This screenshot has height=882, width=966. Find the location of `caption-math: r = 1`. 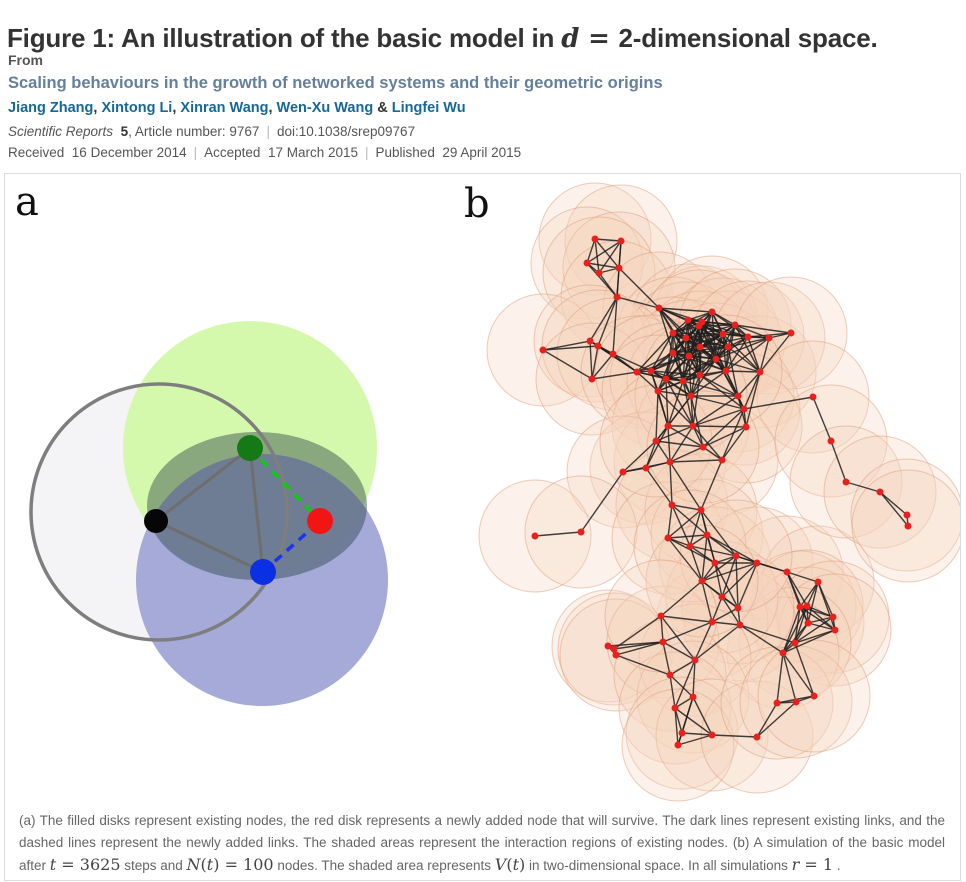

caption-math: r = 1 is located at coordinates (812, 864).